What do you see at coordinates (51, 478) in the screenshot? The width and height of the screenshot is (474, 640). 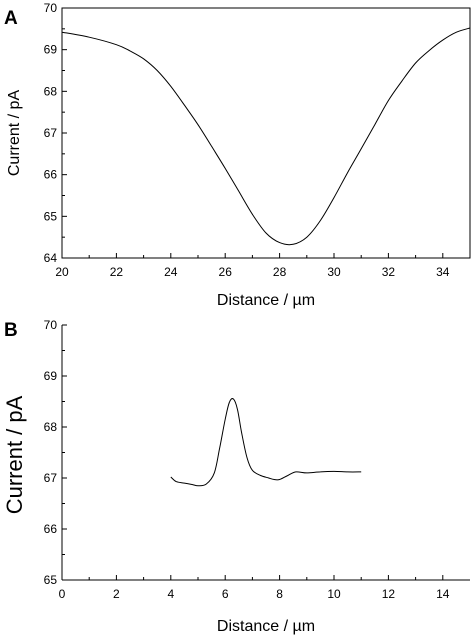 I see `panel-b-y-tick-label: 67` at bounding box center [51, 478].